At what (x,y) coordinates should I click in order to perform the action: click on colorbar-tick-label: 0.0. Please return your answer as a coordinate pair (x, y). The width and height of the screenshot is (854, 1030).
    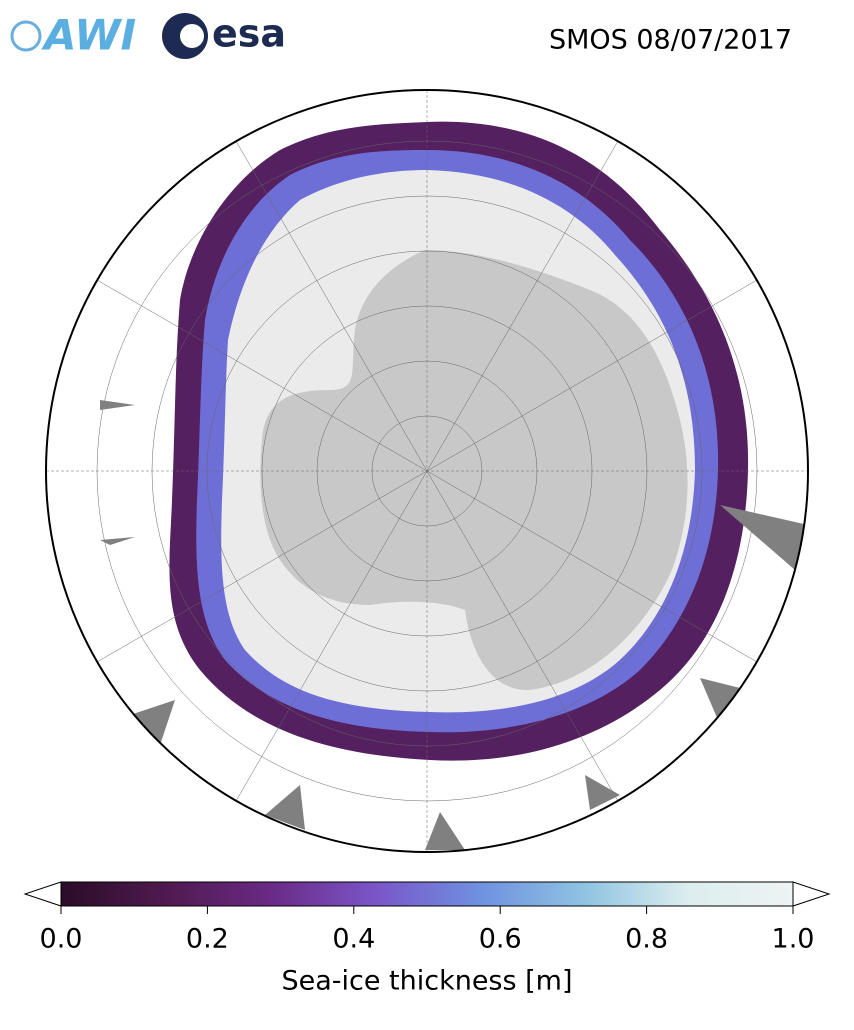
    Looking at the image, I should click on (61, 939).